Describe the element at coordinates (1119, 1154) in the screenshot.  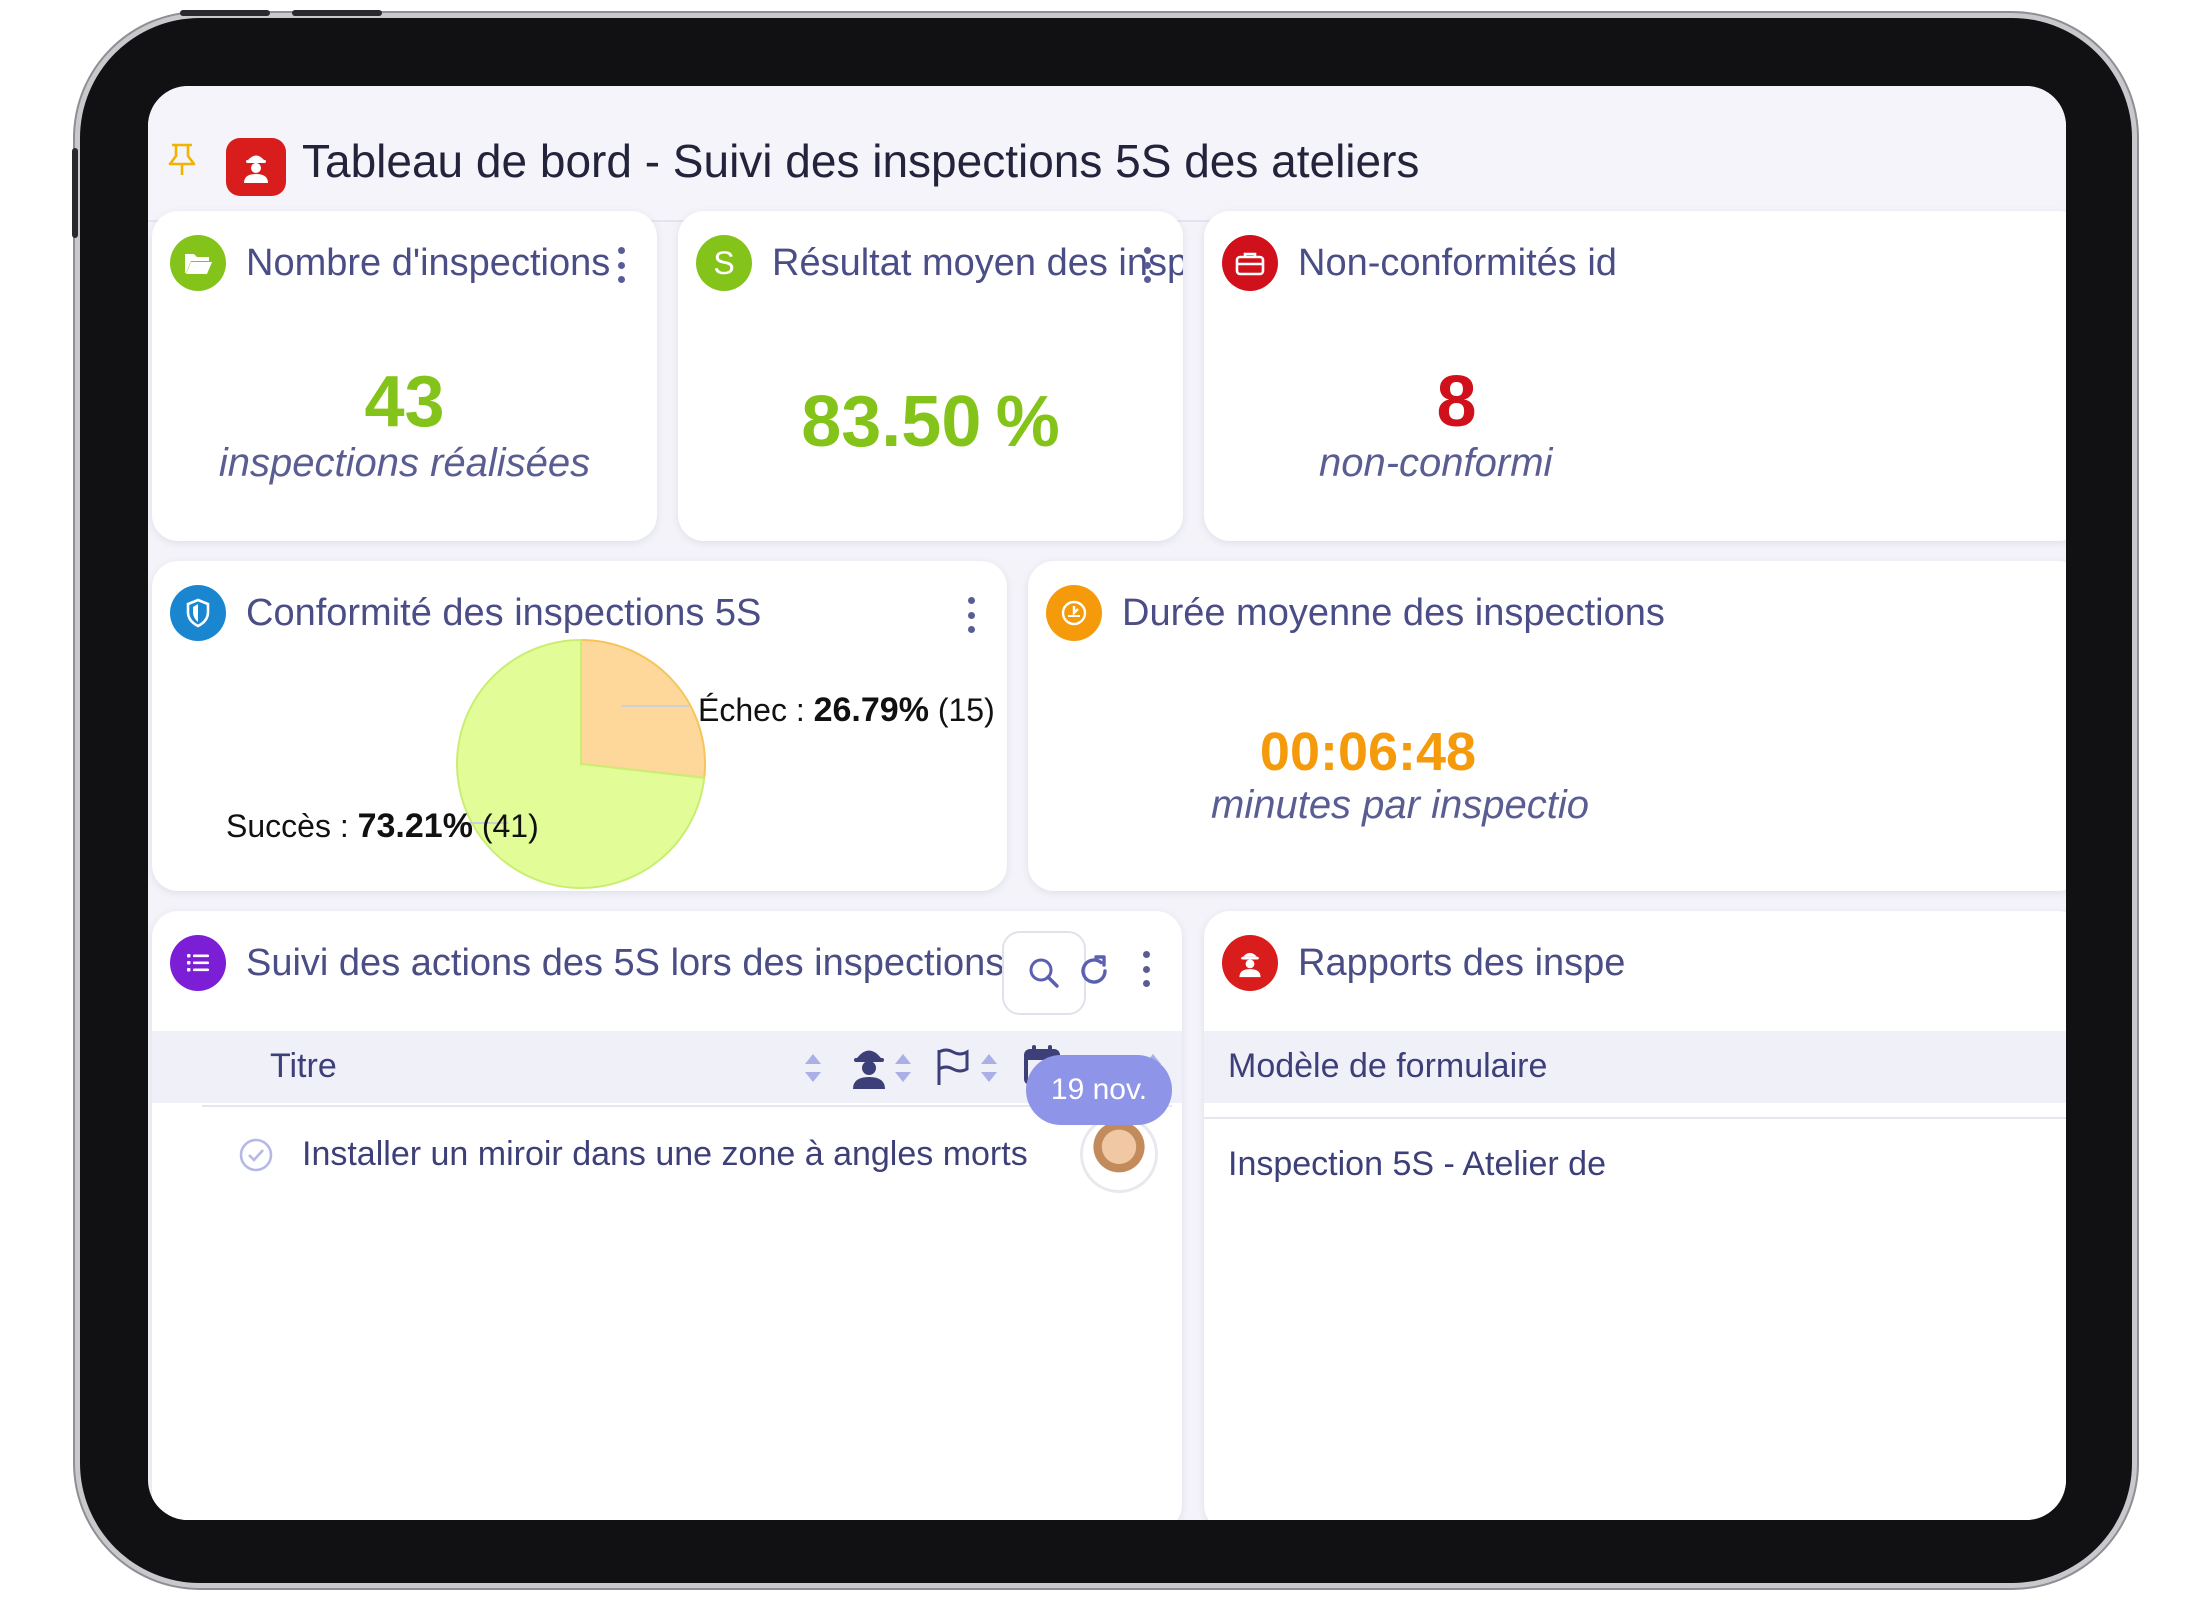
I see `avatar` at that location.